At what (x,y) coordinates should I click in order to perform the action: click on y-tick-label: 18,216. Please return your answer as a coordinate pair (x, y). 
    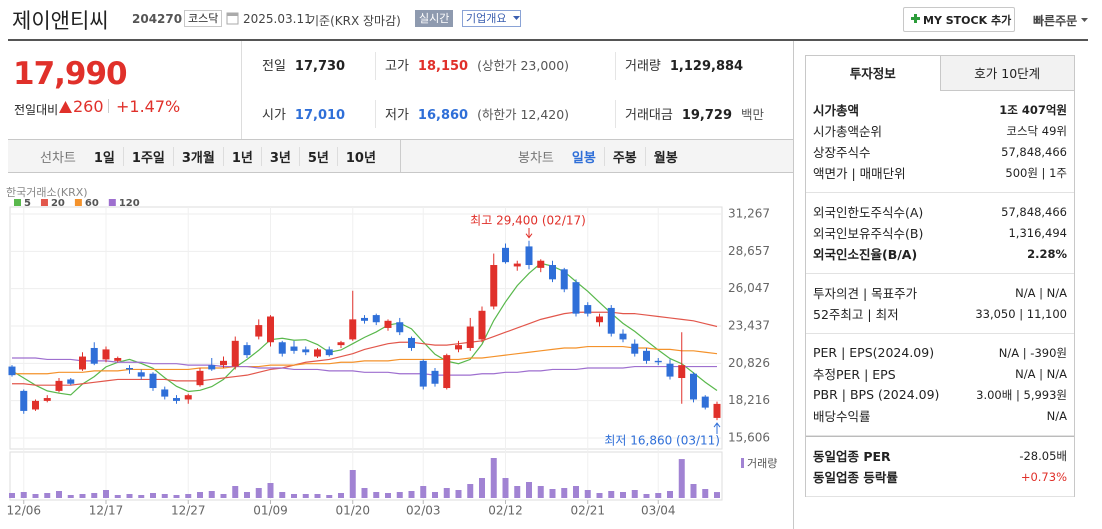
    Looking at the image, I should click on (749, 400).